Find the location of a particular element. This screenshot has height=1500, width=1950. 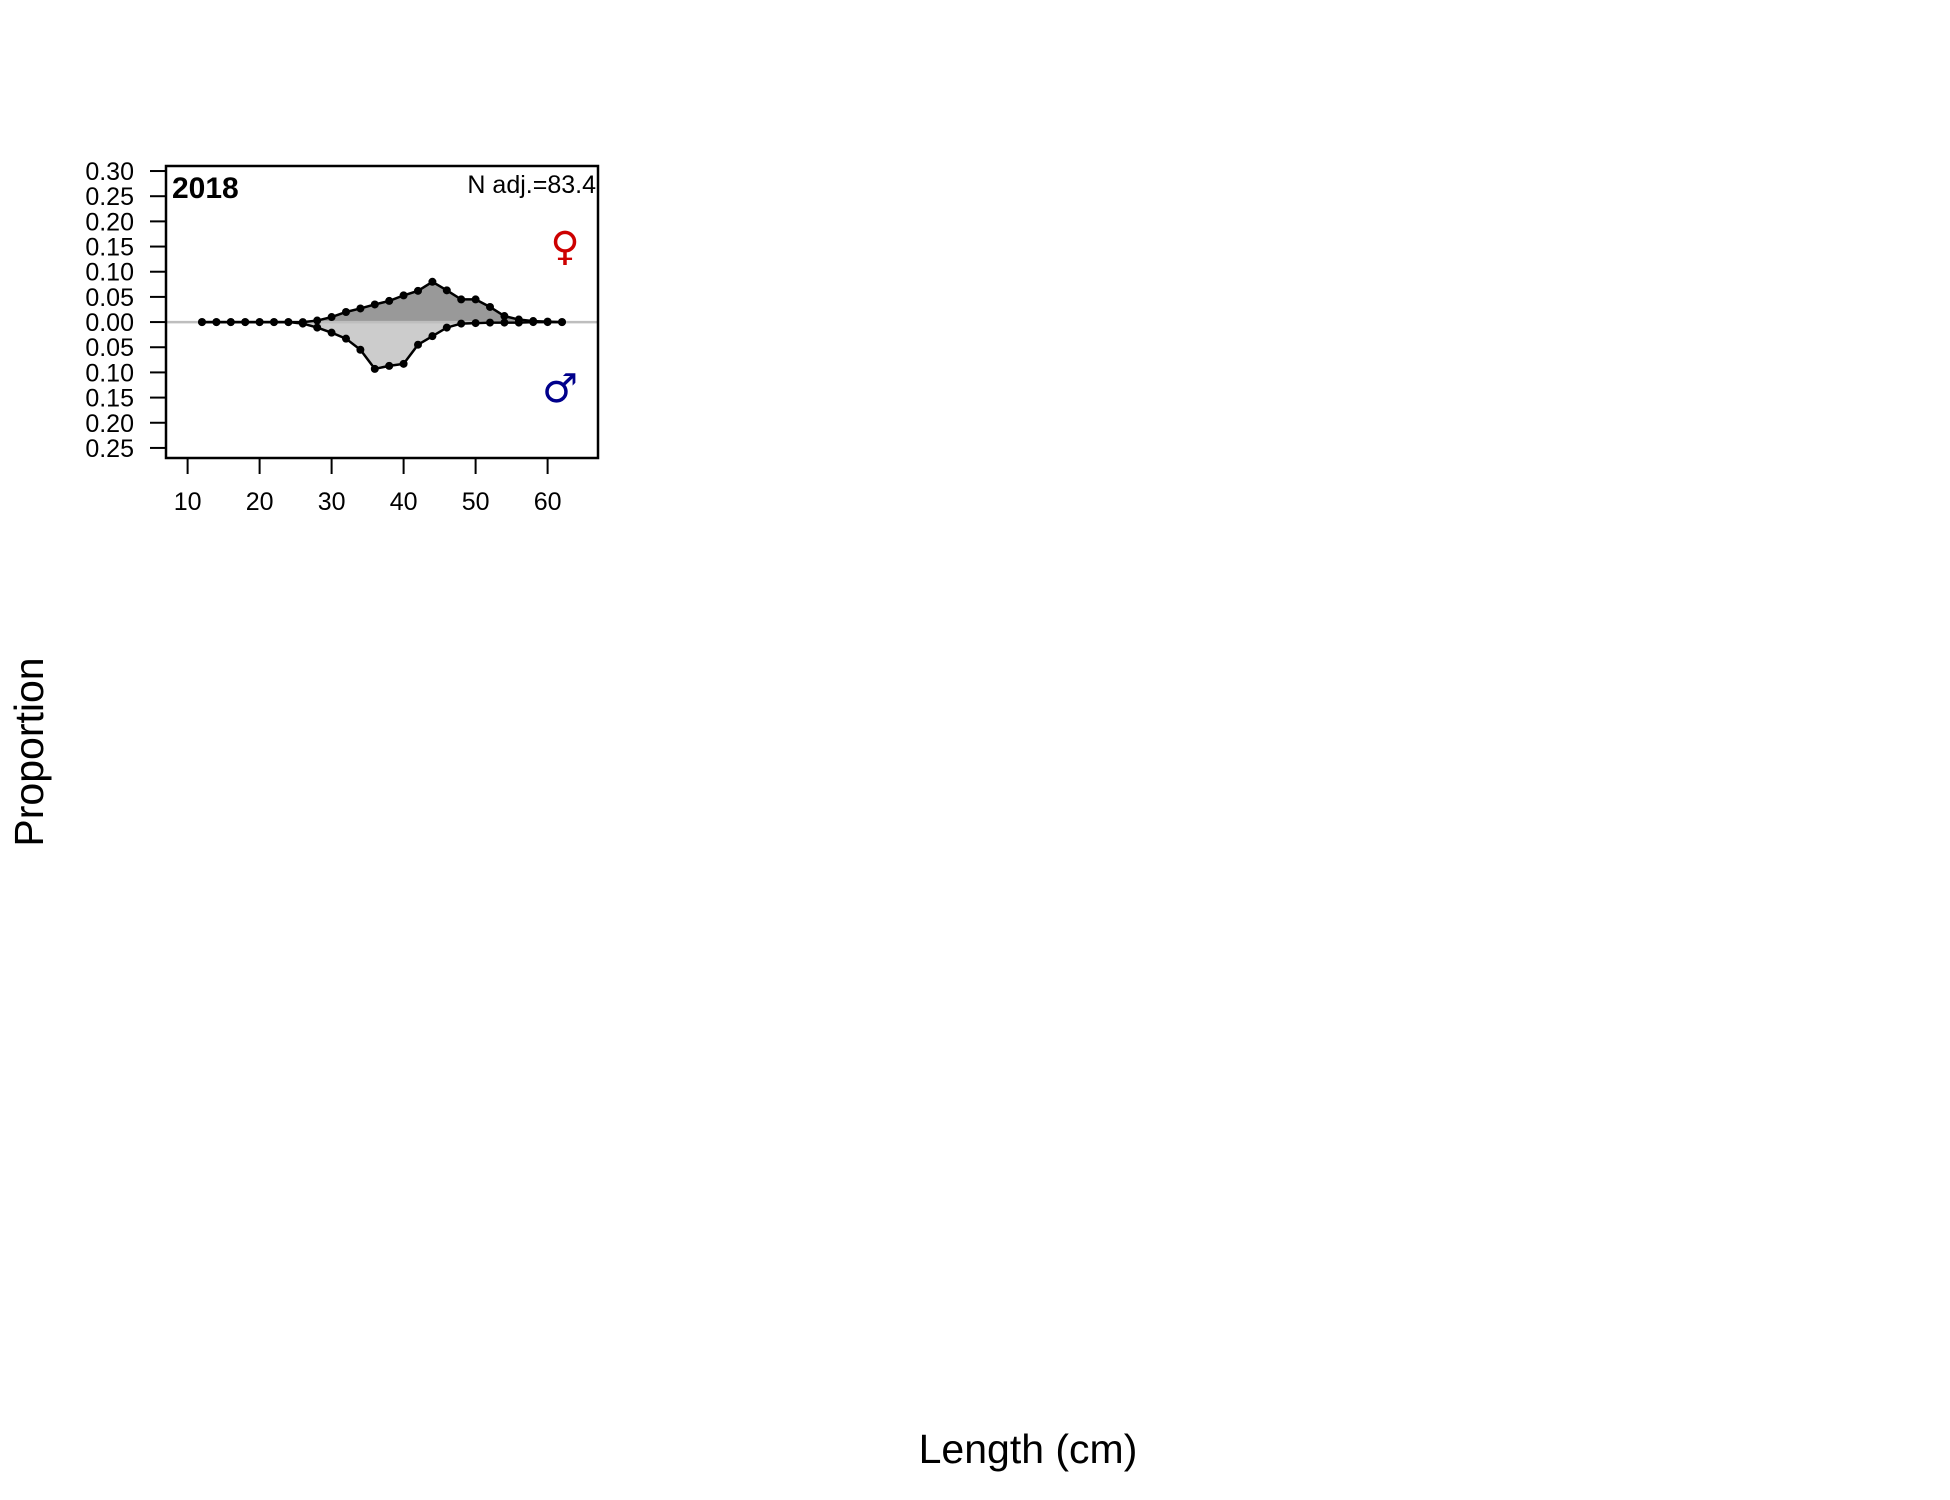

female-symbol-icon: ♀ is located at coordinates (564, 247).